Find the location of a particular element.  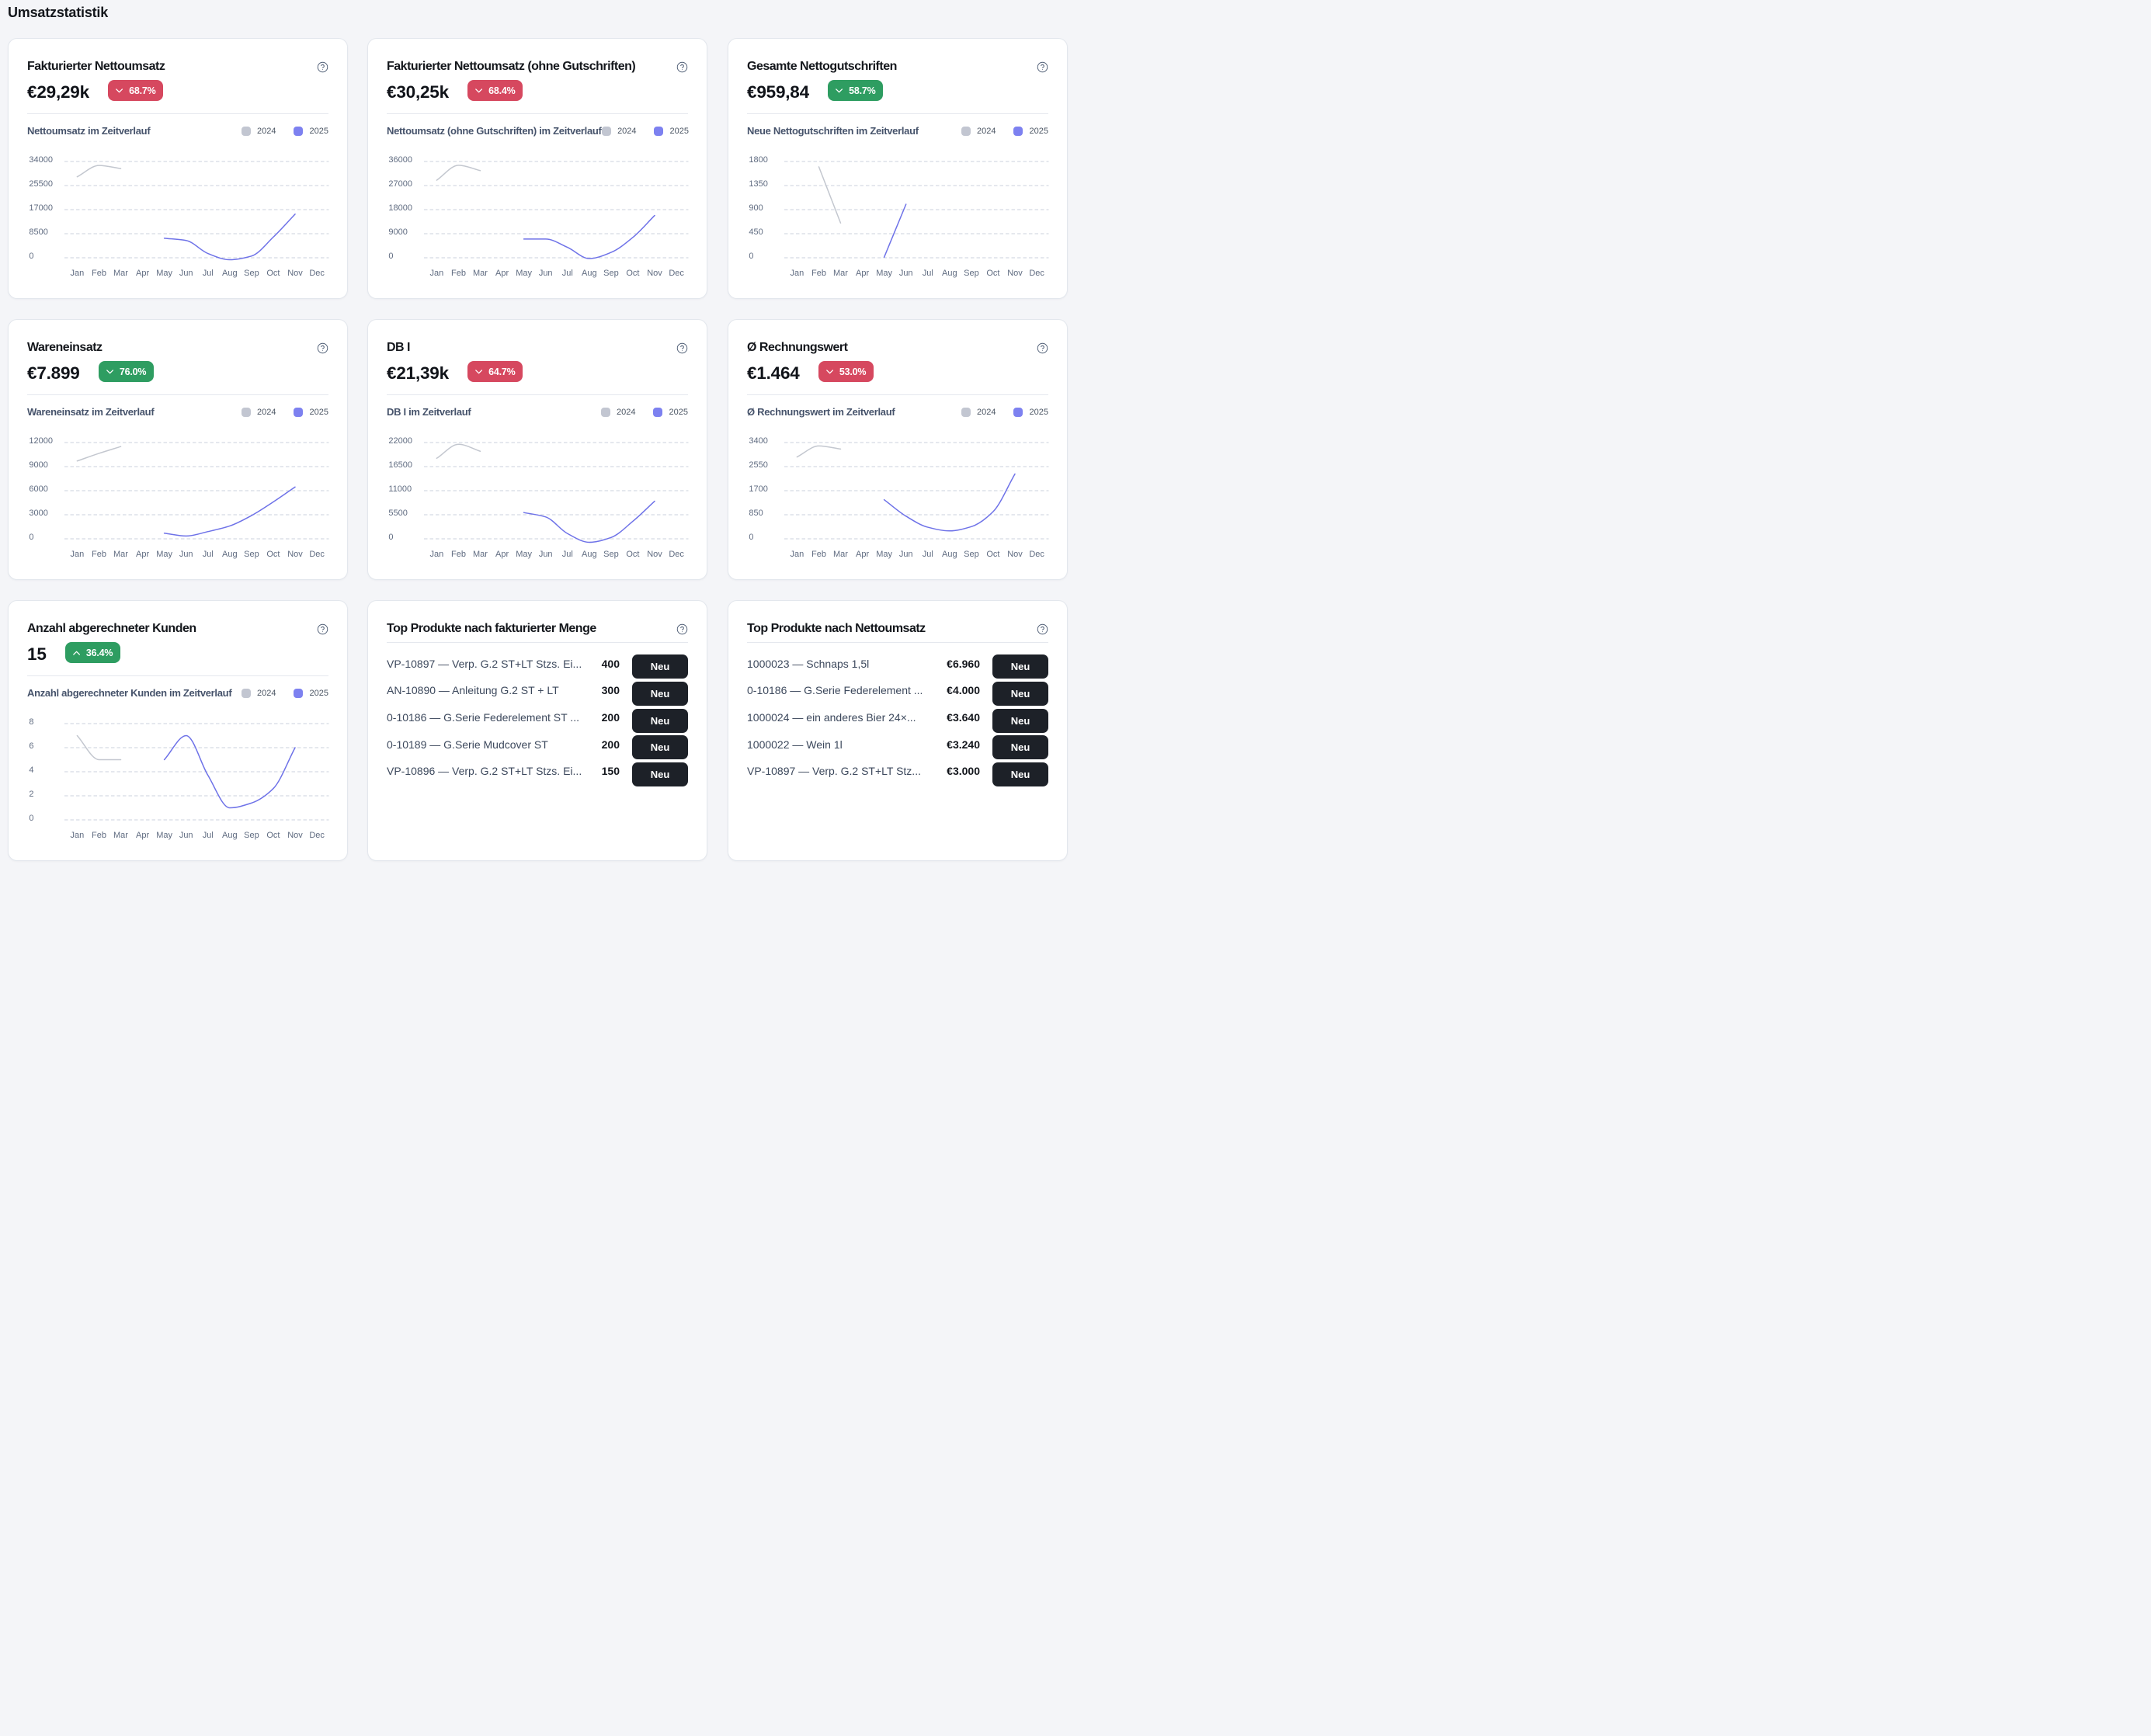

svg-text: 12000 is located at coordinates (41, 441).